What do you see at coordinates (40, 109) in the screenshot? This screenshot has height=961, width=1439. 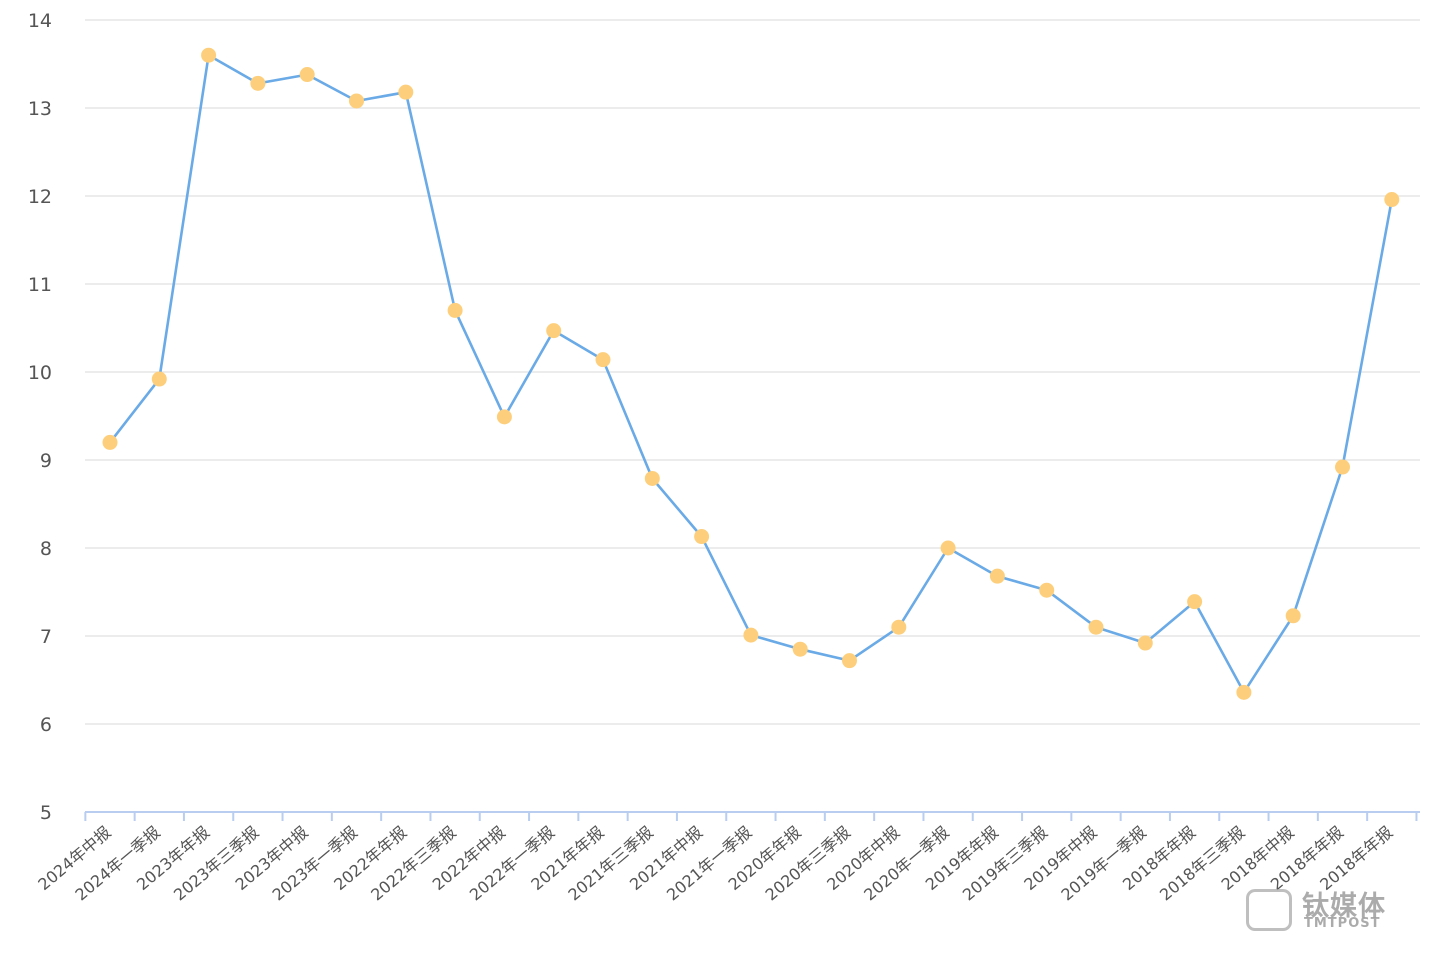 I see `y-tick-label: 13` at bounding box center [40, 109].